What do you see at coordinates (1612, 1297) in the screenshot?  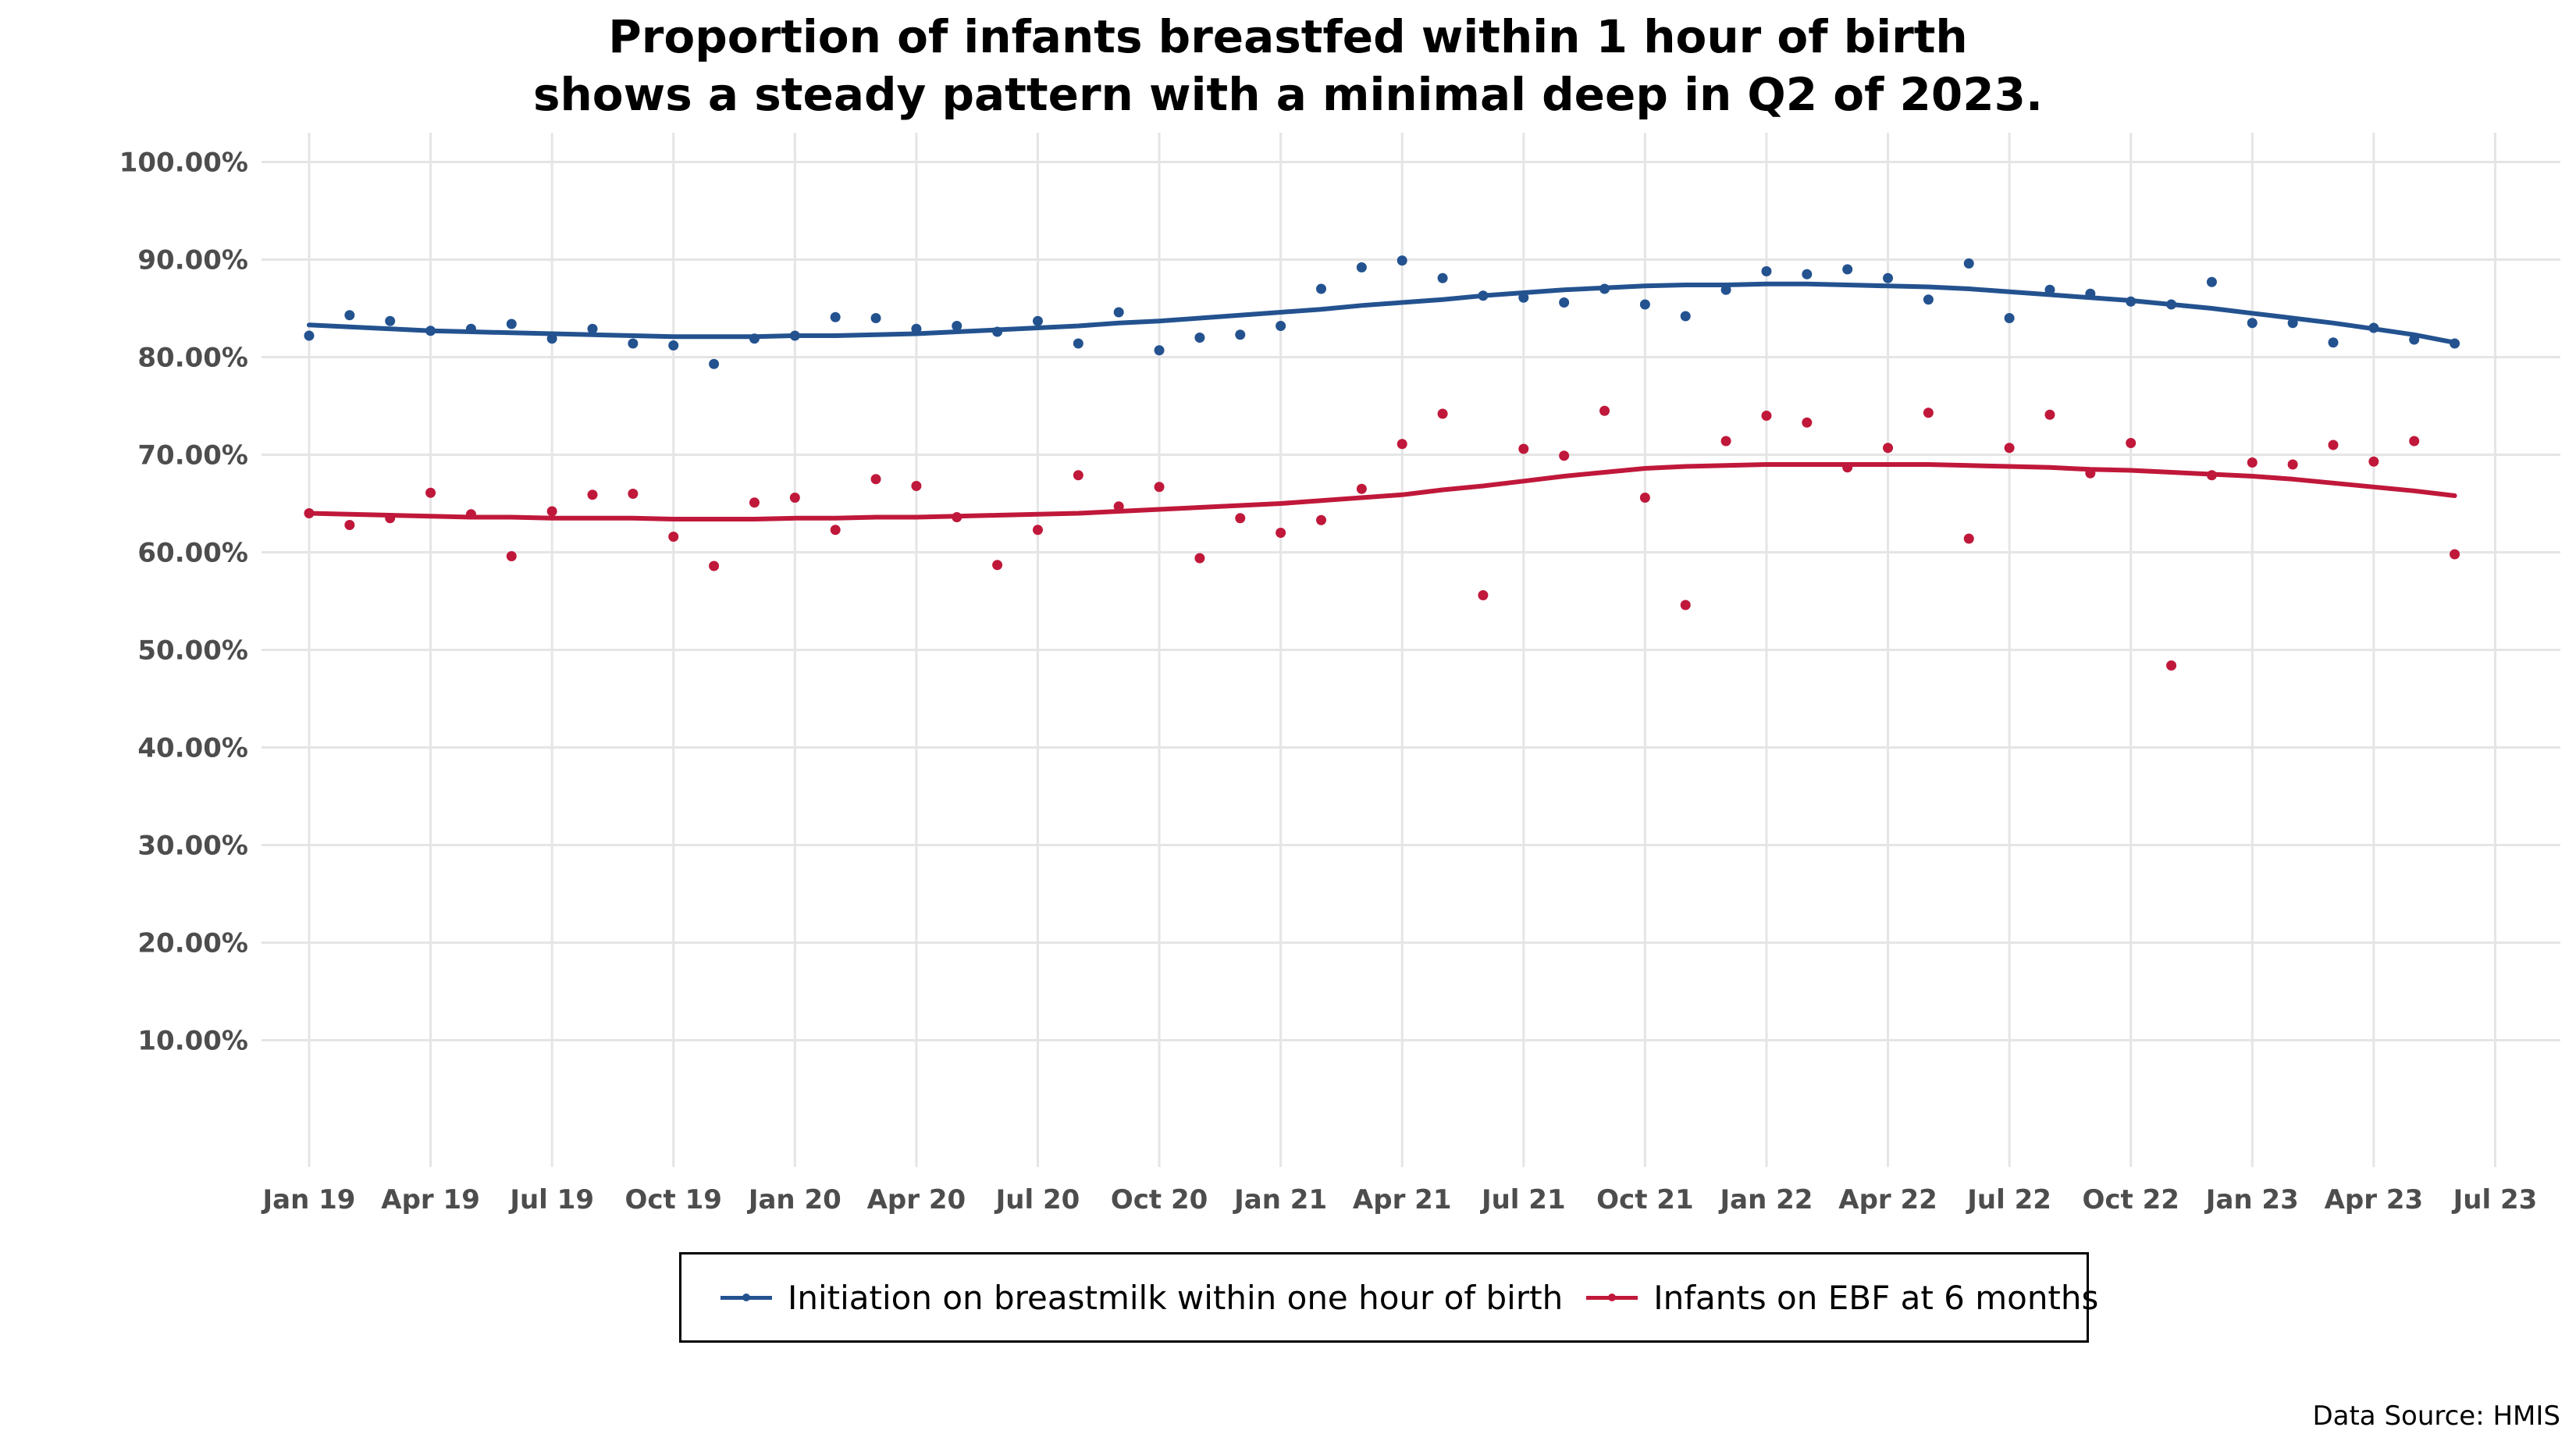 I see `legend-key-ebf` at bounding box center [1612, 1297].